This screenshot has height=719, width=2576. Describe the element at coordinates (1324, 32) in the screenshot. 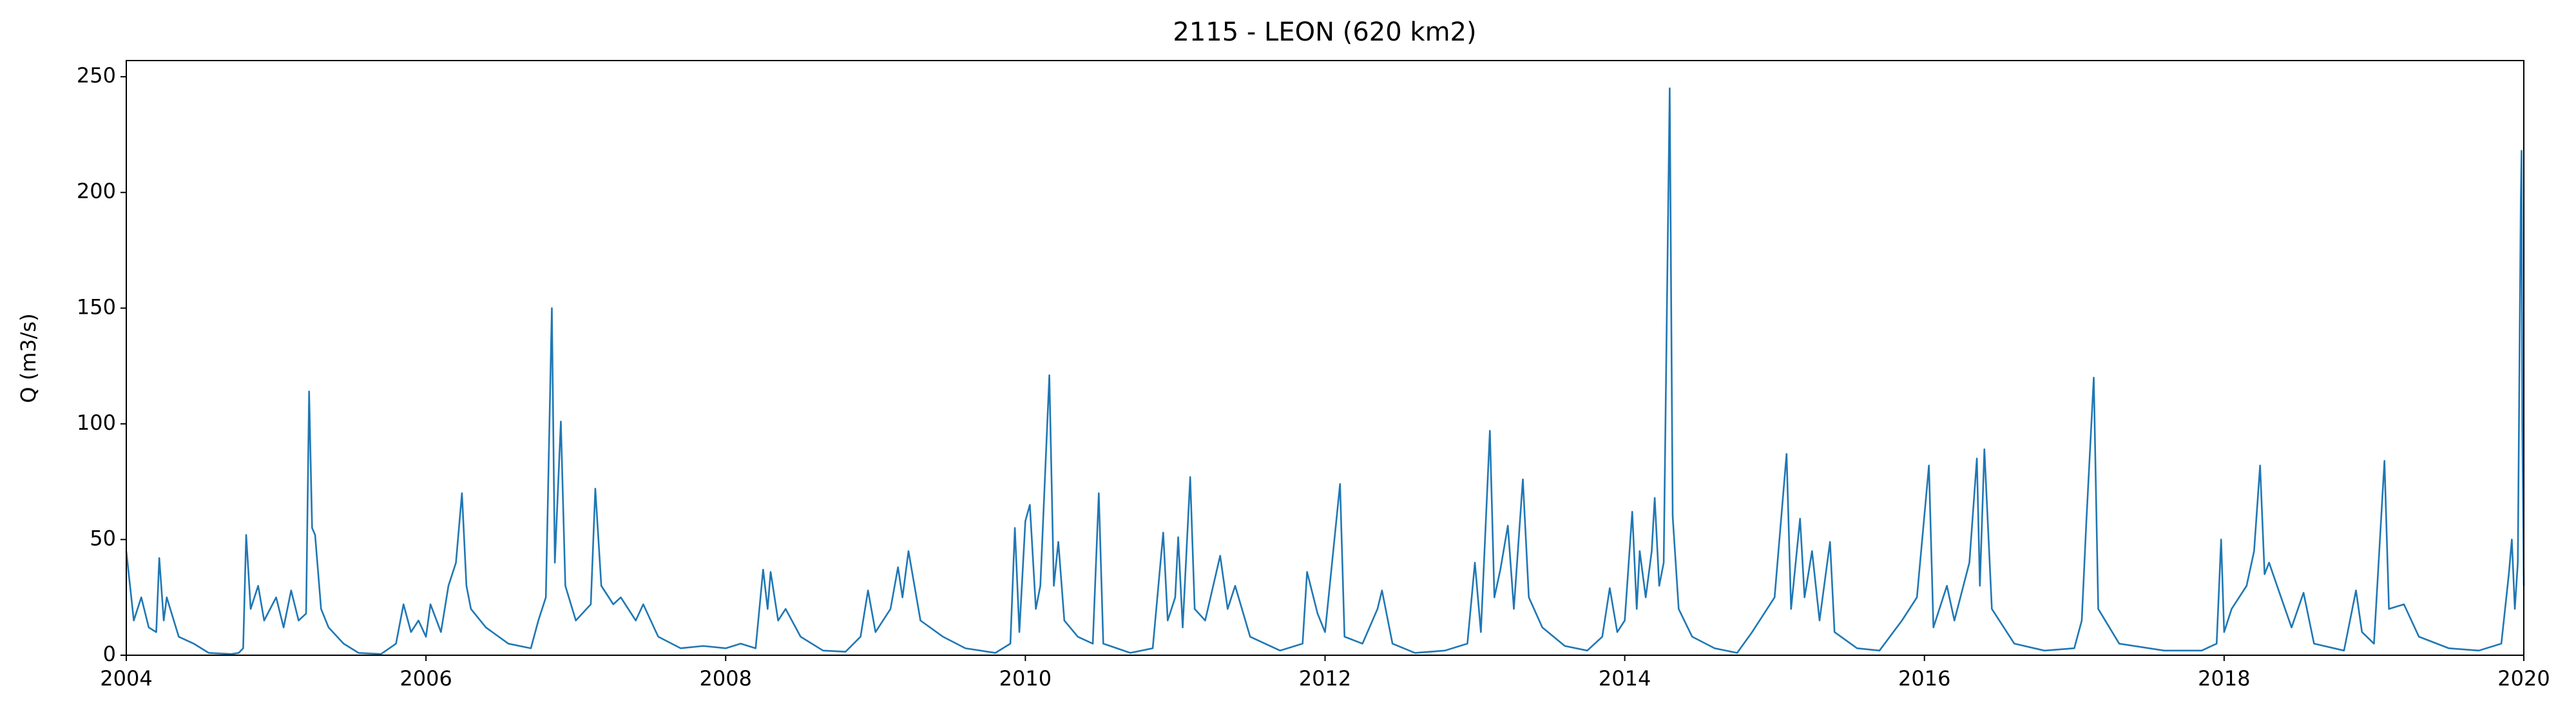

I see `chart-title: 2115 - LEON (620 km2)` at that location.